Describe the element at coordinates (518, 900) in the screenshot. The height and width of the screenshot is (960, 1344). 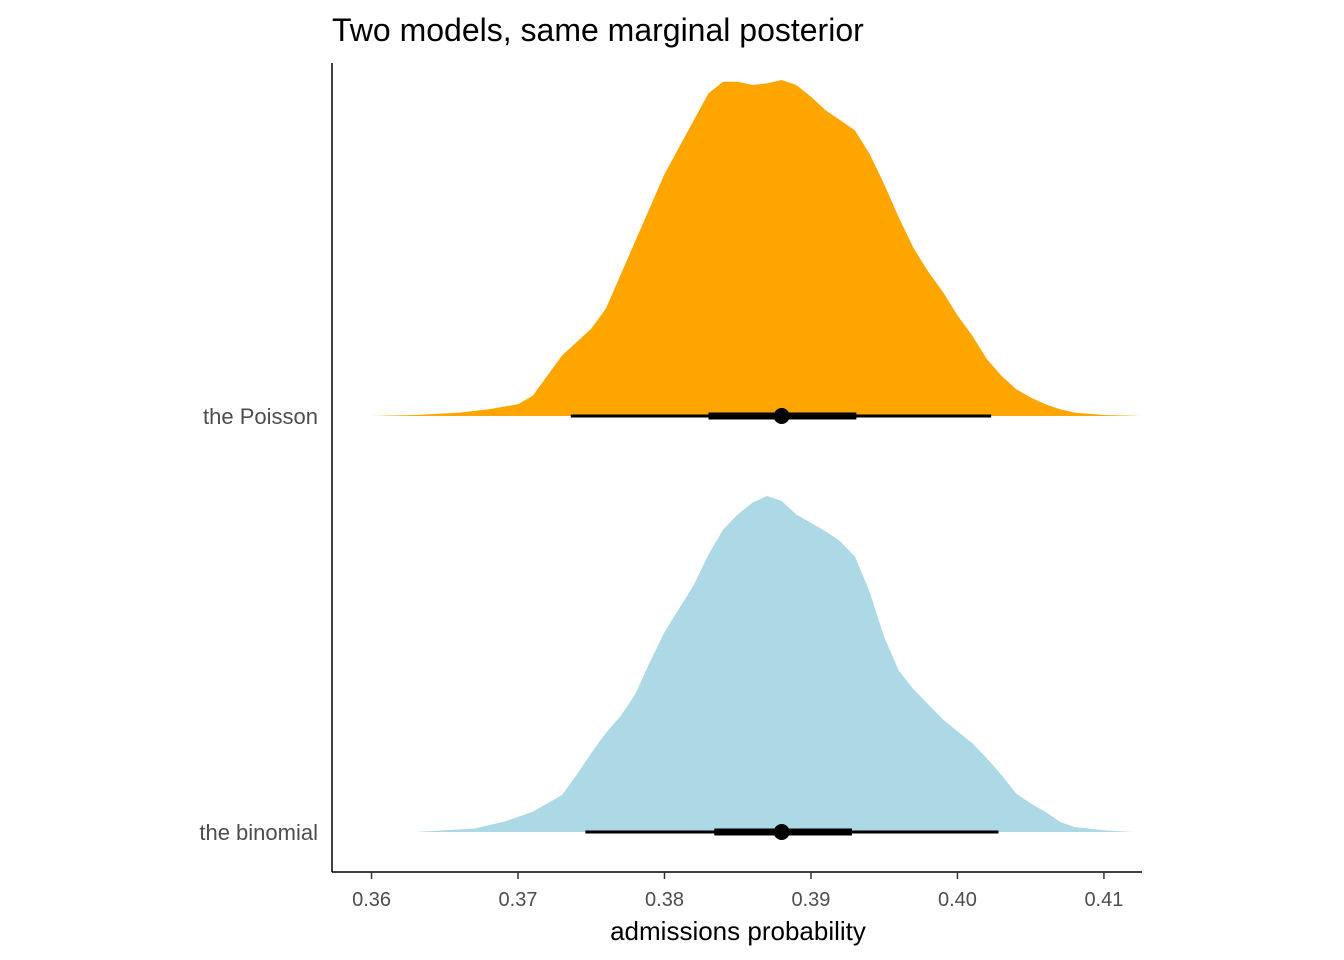
I see `x-tick-label: 0.37` at that location.